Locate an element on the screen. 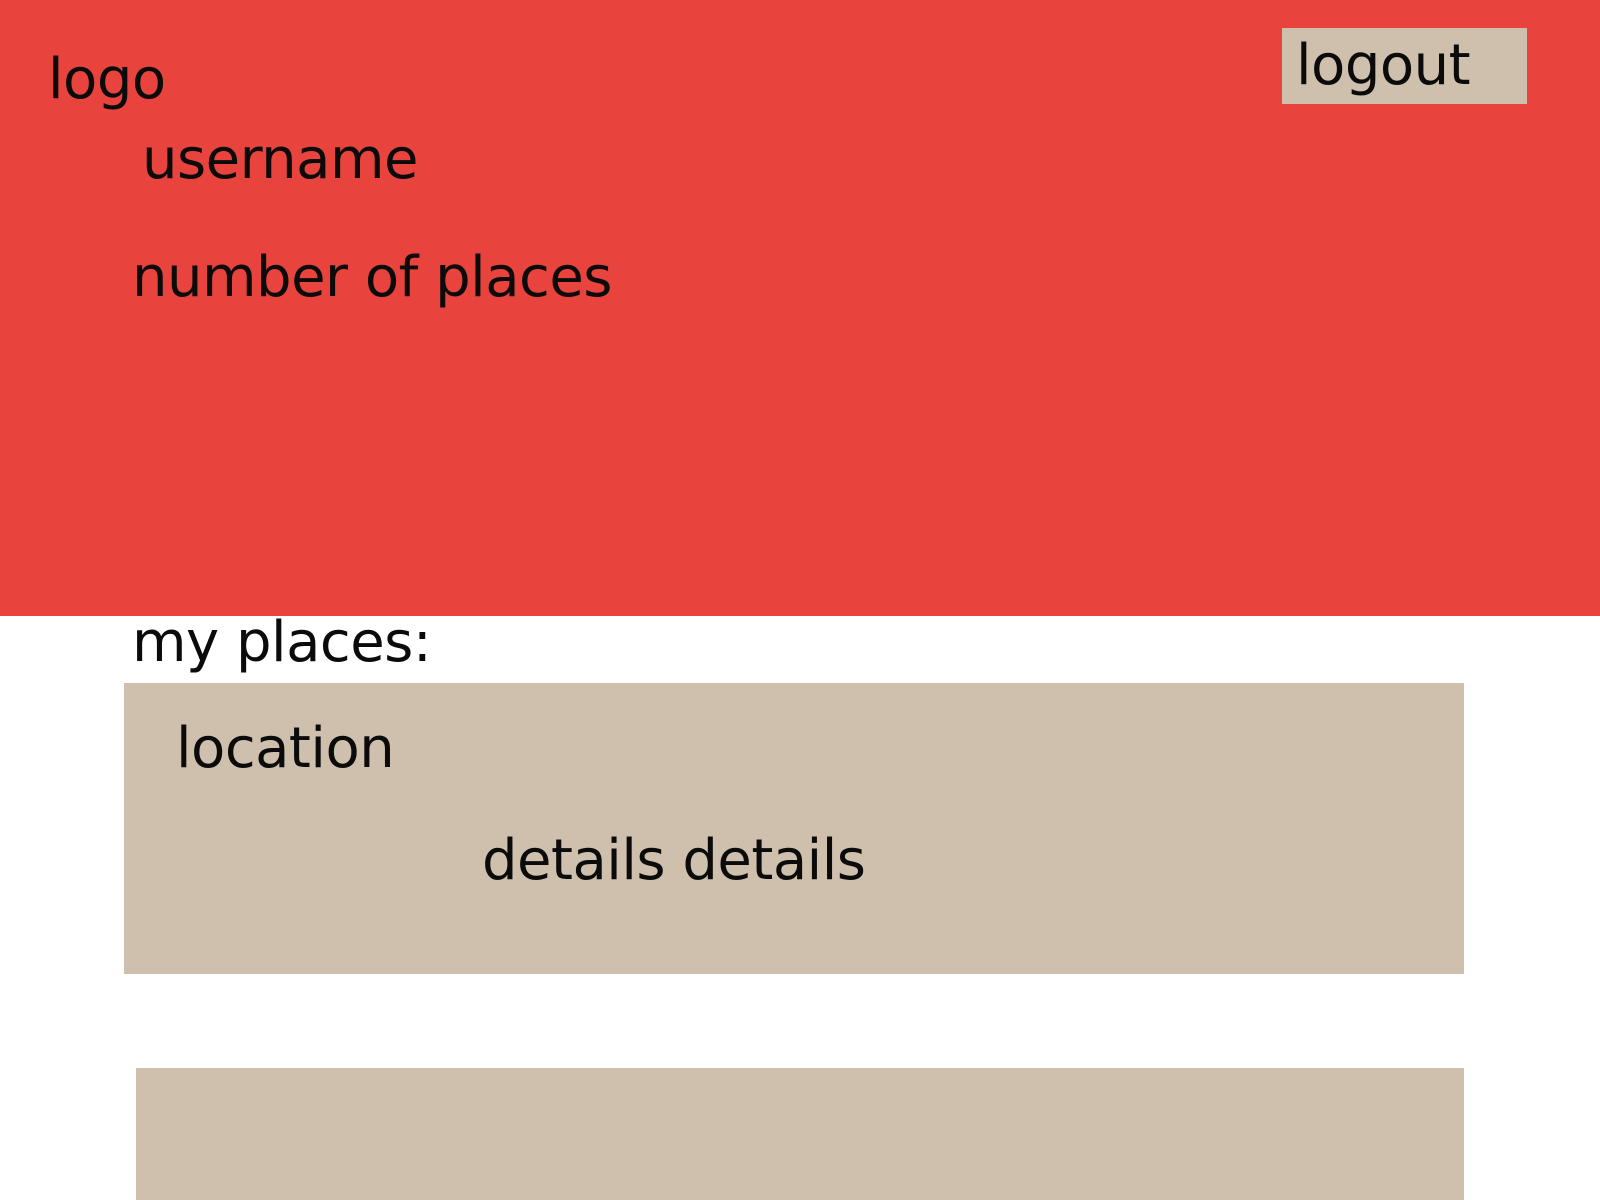 The image size is (1600, 1200). username-label: username is located at coordinates (280, 159).